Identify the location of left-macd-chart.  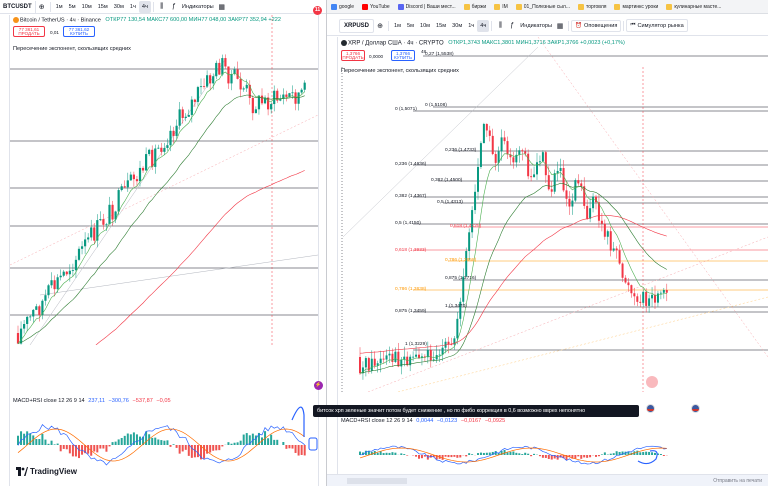
(164, 445).